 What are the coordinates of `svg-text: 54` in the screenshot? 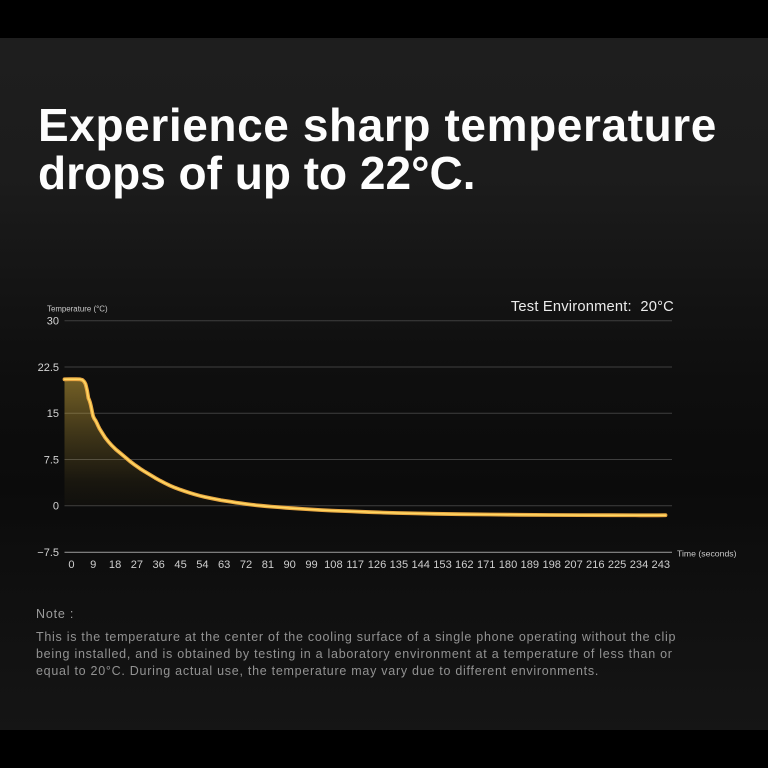 It's located at (202, 565).